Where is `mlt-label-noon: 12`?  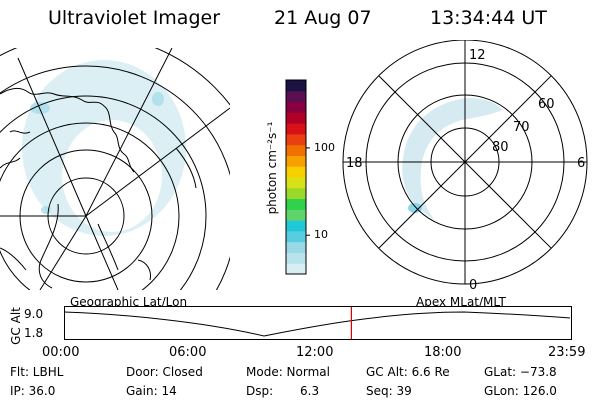
mlt-label-noon: 12 is located at coordinates (477, 55).